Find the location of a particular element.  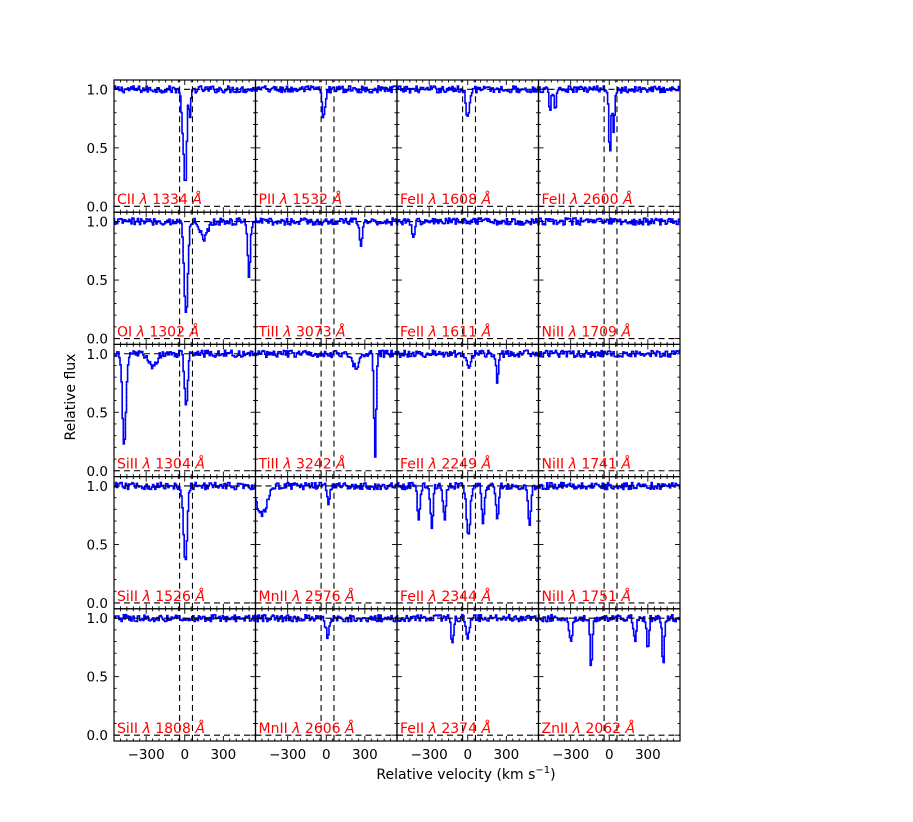

panel-mnii-2576: MnII λ 2576 Å is located at coordinates (326, 543).